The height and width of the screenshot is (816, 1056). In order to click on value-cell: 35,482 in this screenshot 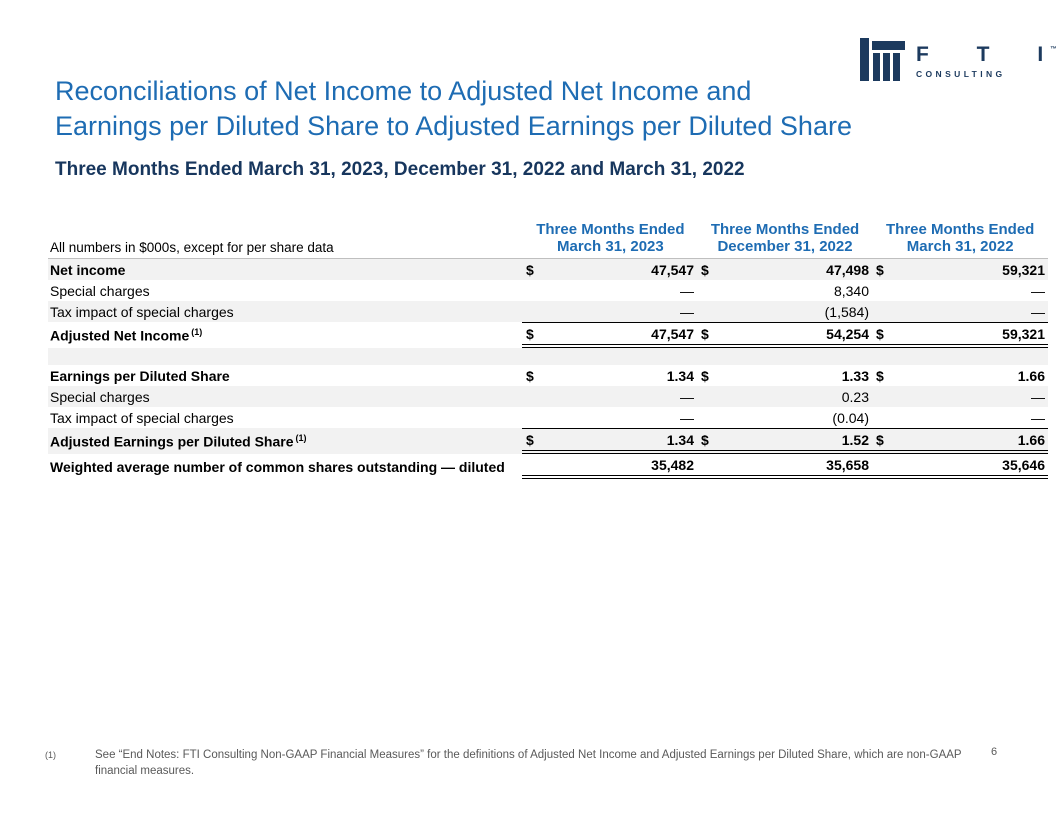, I will do `click(609, 464)`.